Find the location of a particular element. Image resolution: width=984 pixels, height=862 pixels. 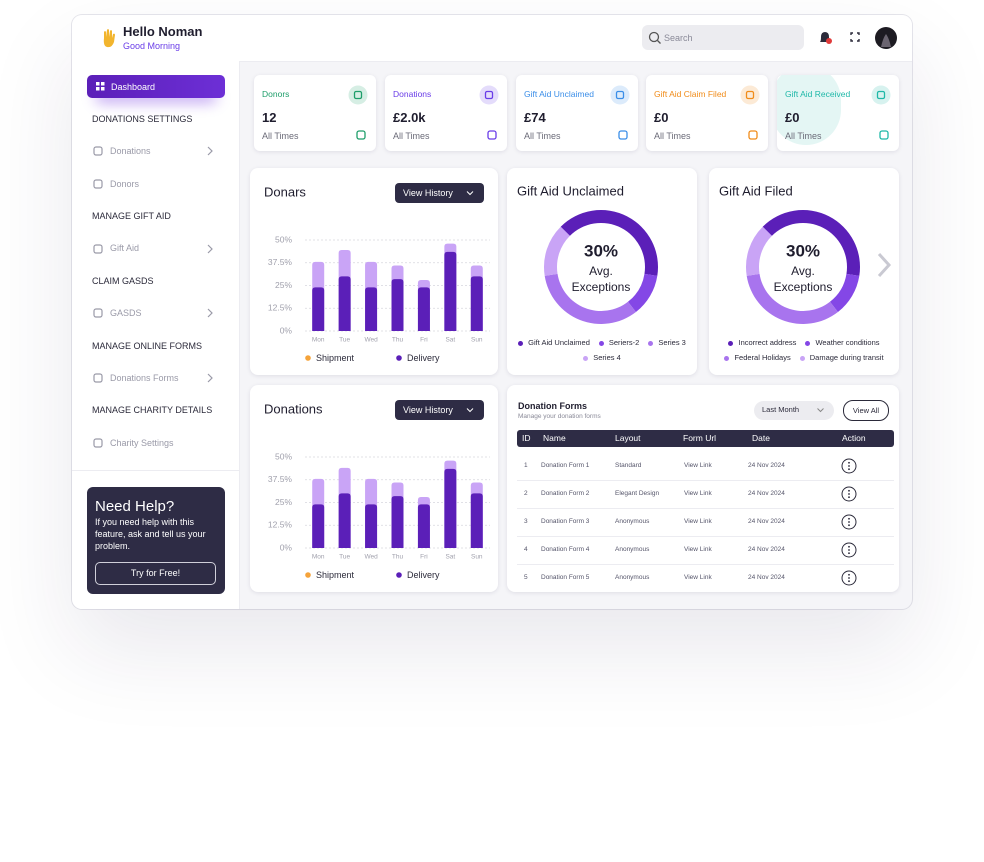

fullscreen-icon is located at coordinates (855, 37).